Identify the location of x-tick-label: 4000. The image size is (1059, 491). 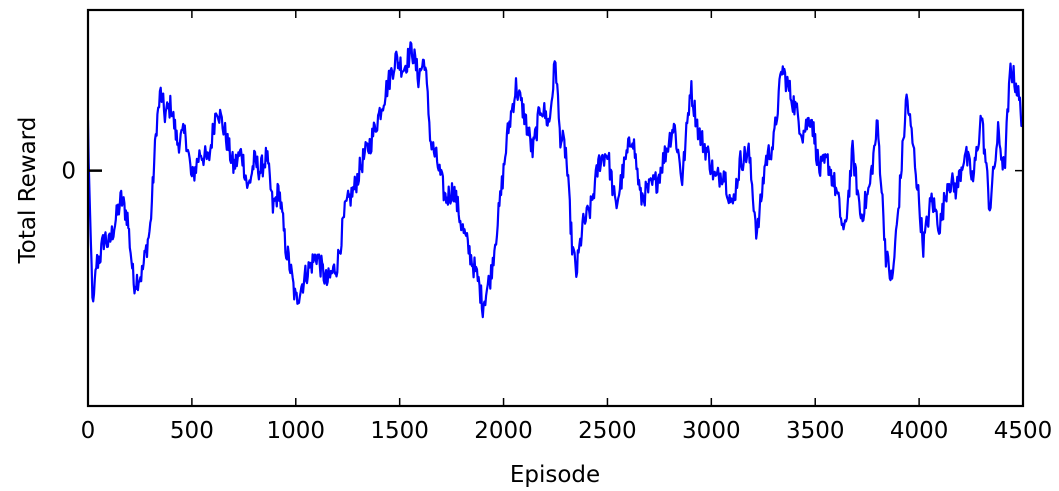
(919, 431).